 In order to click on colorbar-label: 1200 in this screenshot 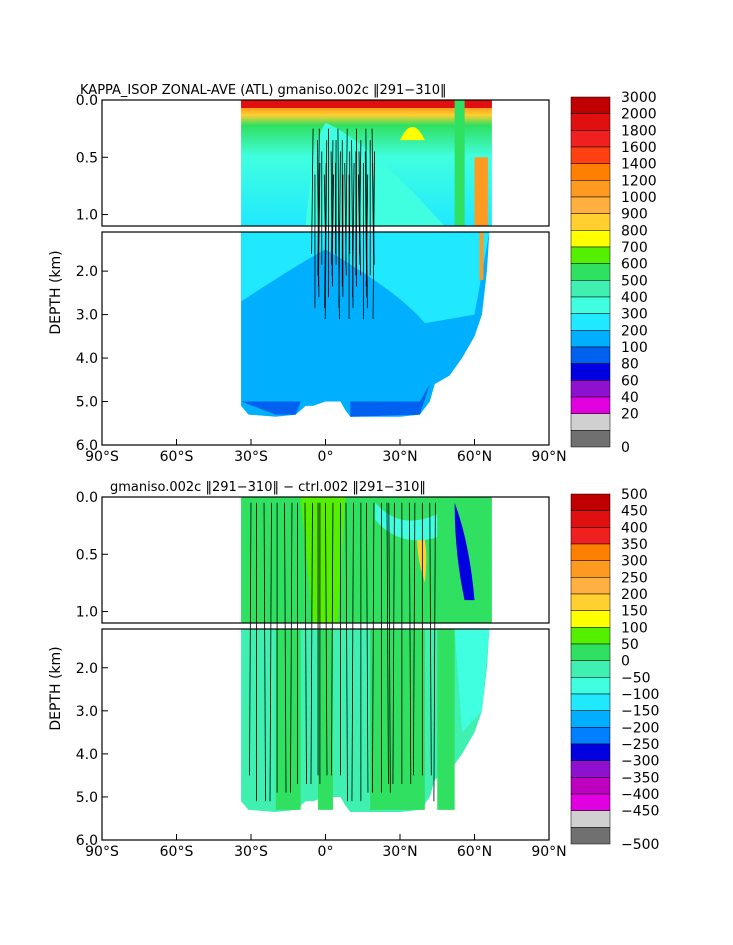, I will do `click(639, 181)`.